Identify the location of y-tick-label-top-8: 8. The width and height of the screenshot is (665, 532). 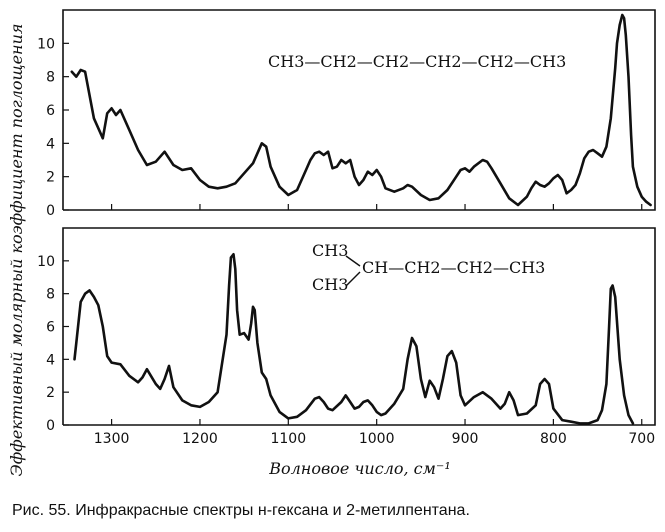
(50, 78).